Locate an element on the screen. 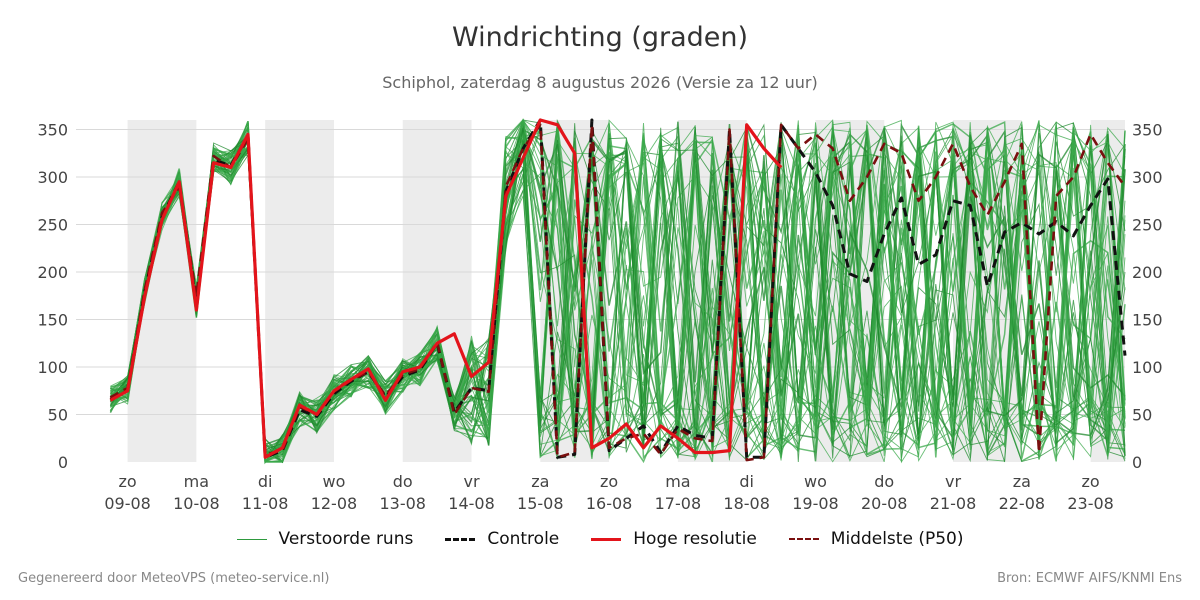 This screenshot has width=1200, height=600. x-tick-day-1: ma is located at coordinates (196, 481).